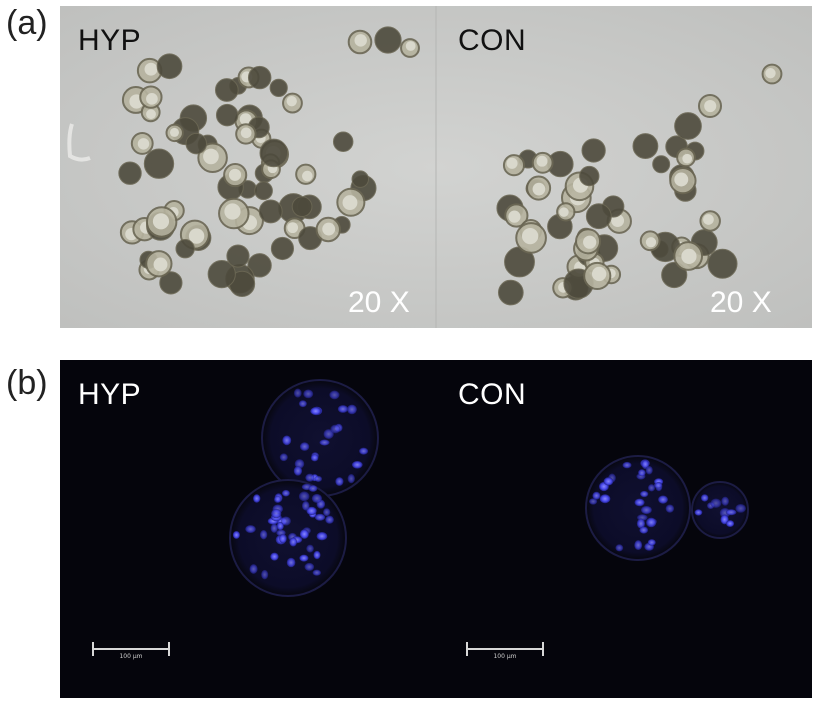 The image size is (818, 703). Describe the element at coordinates (110, 40) in the screenshot. I see `hyp-label-a: HYP` at that location.